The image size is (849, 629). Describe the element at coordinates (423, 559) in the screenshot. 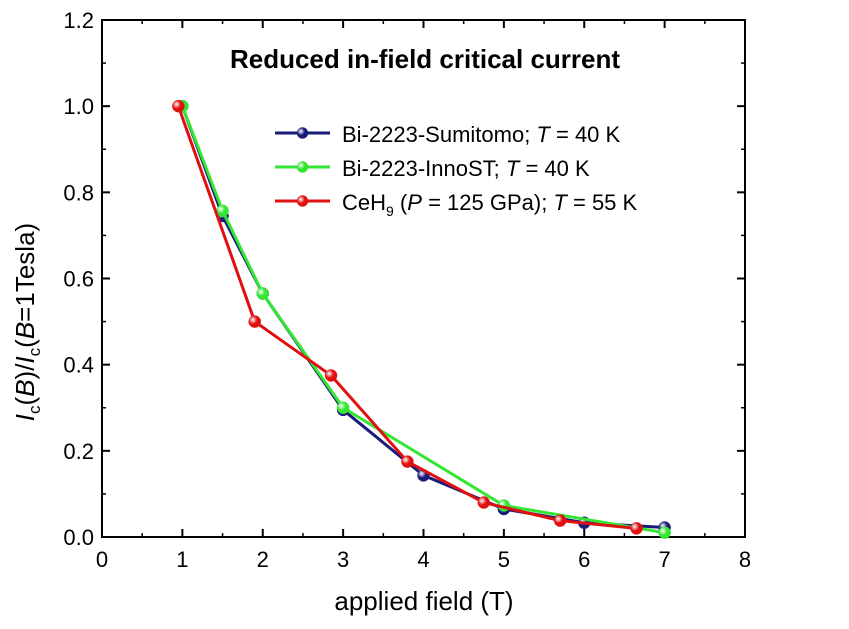

I see `x-tick-label: 4` at that location.